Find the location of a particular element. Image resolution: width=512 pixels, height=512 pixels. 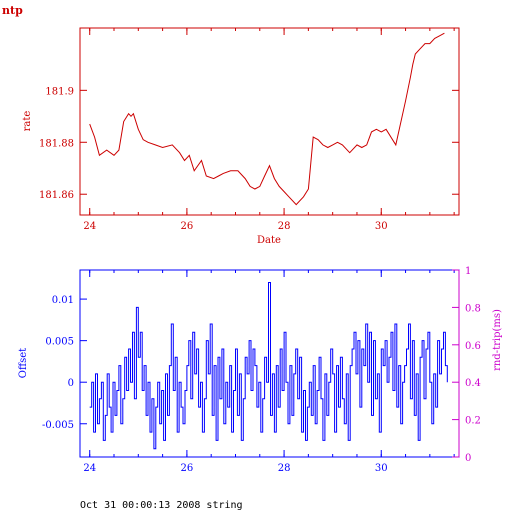

offset-y2-tick-label: 0.4 is located at coordinates (473, 383).